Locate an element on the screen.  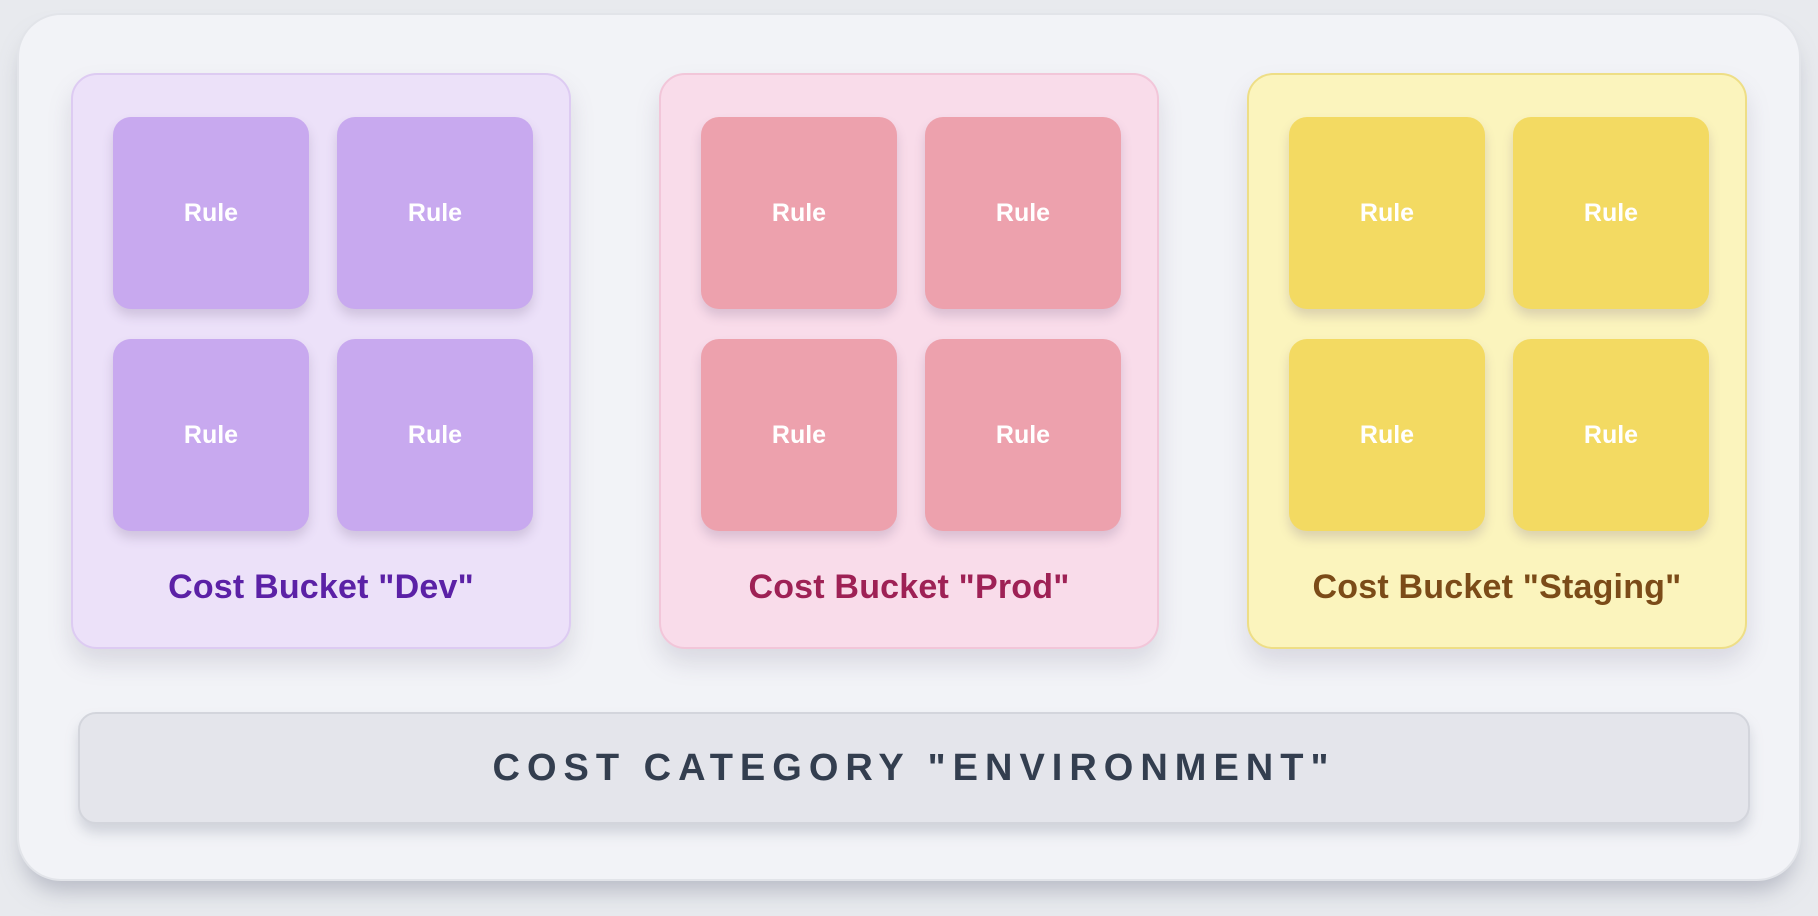
cost-category-label: COST CATEGORY "ENVIRONMENT" is located at coordinates (914, 767).